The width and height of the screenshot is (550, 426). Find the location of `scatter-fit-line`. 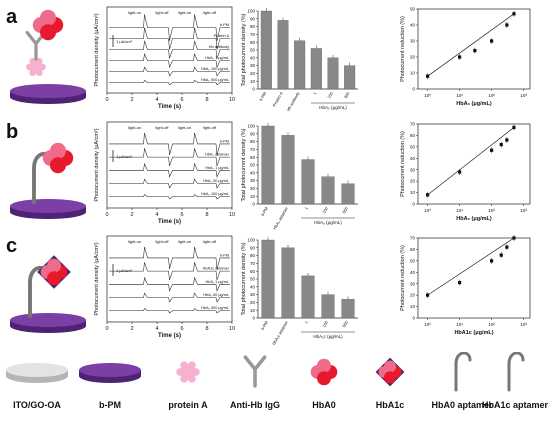

scatter-fit-line is located at coordinates (471, 45).